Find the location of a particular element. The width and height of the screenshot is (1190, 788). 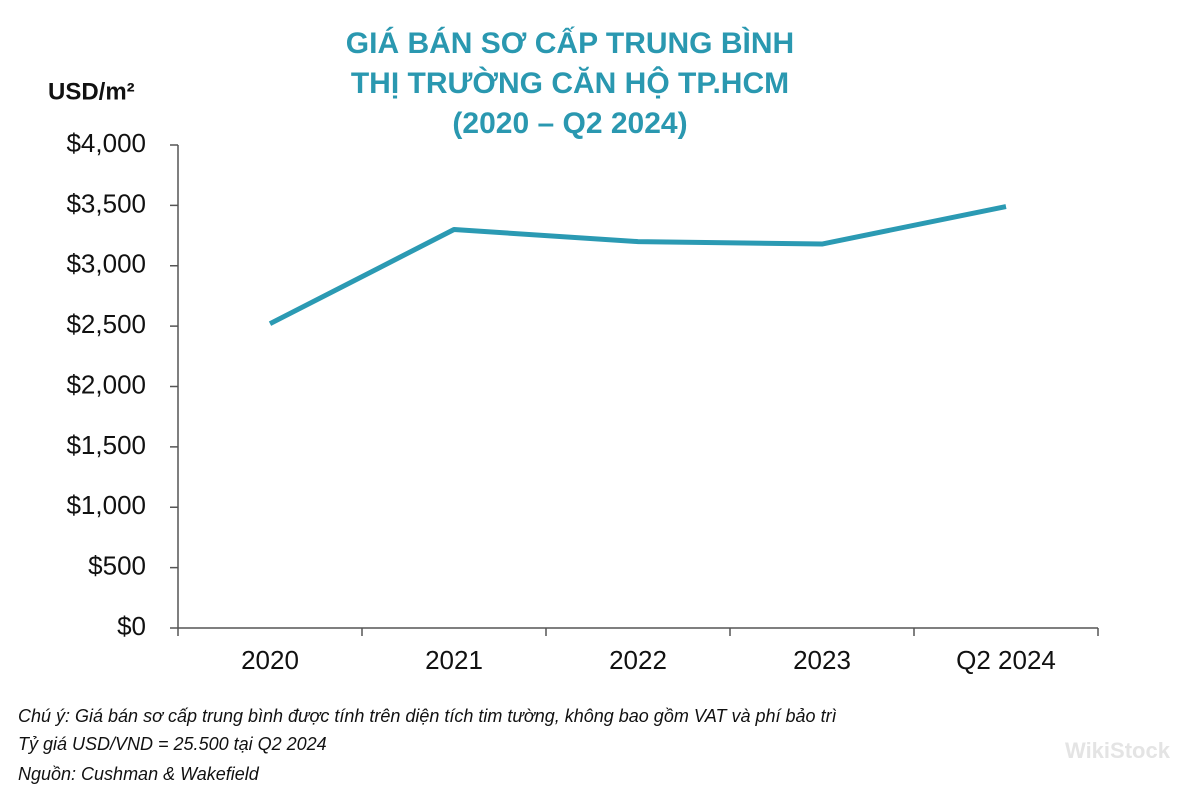

y-tick-label: $500 is located at coordinates (117, 566).